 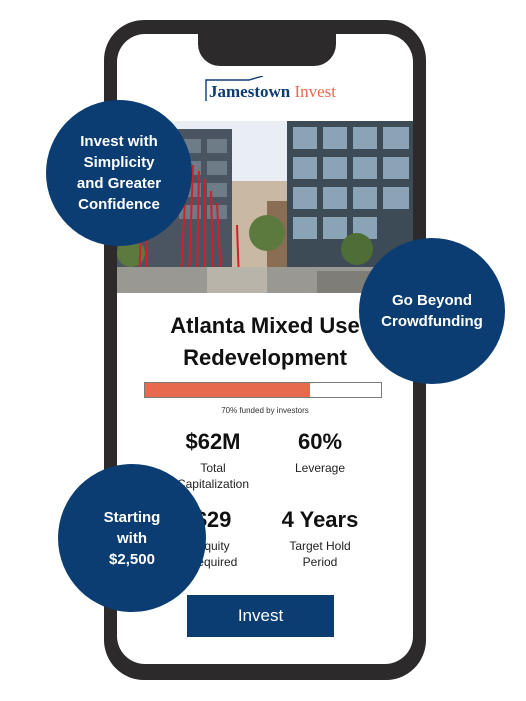 What do you see at coordinates (315, 91) in the screenshot?
I see `brand-product: Invest` at bounding box center [315, 91].